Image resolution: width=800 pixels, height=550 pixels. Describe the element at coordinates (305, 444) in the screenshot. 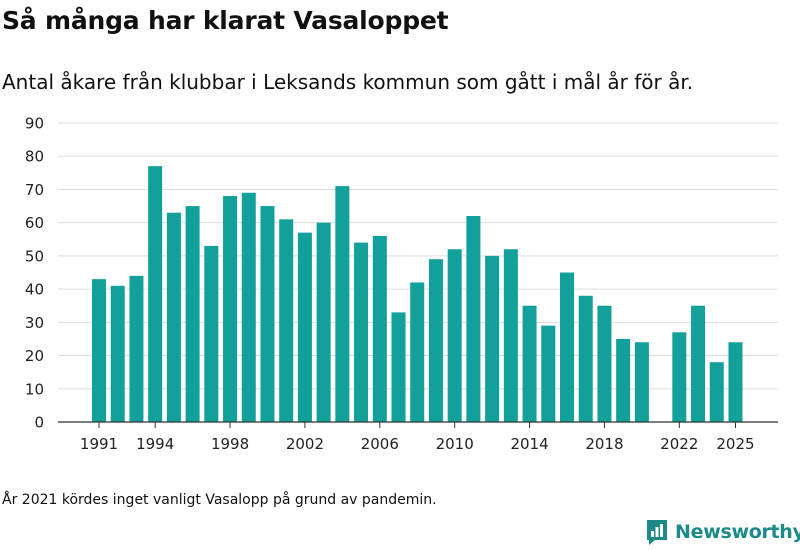

I see `x-tick-label-2002: 2002` at that location.